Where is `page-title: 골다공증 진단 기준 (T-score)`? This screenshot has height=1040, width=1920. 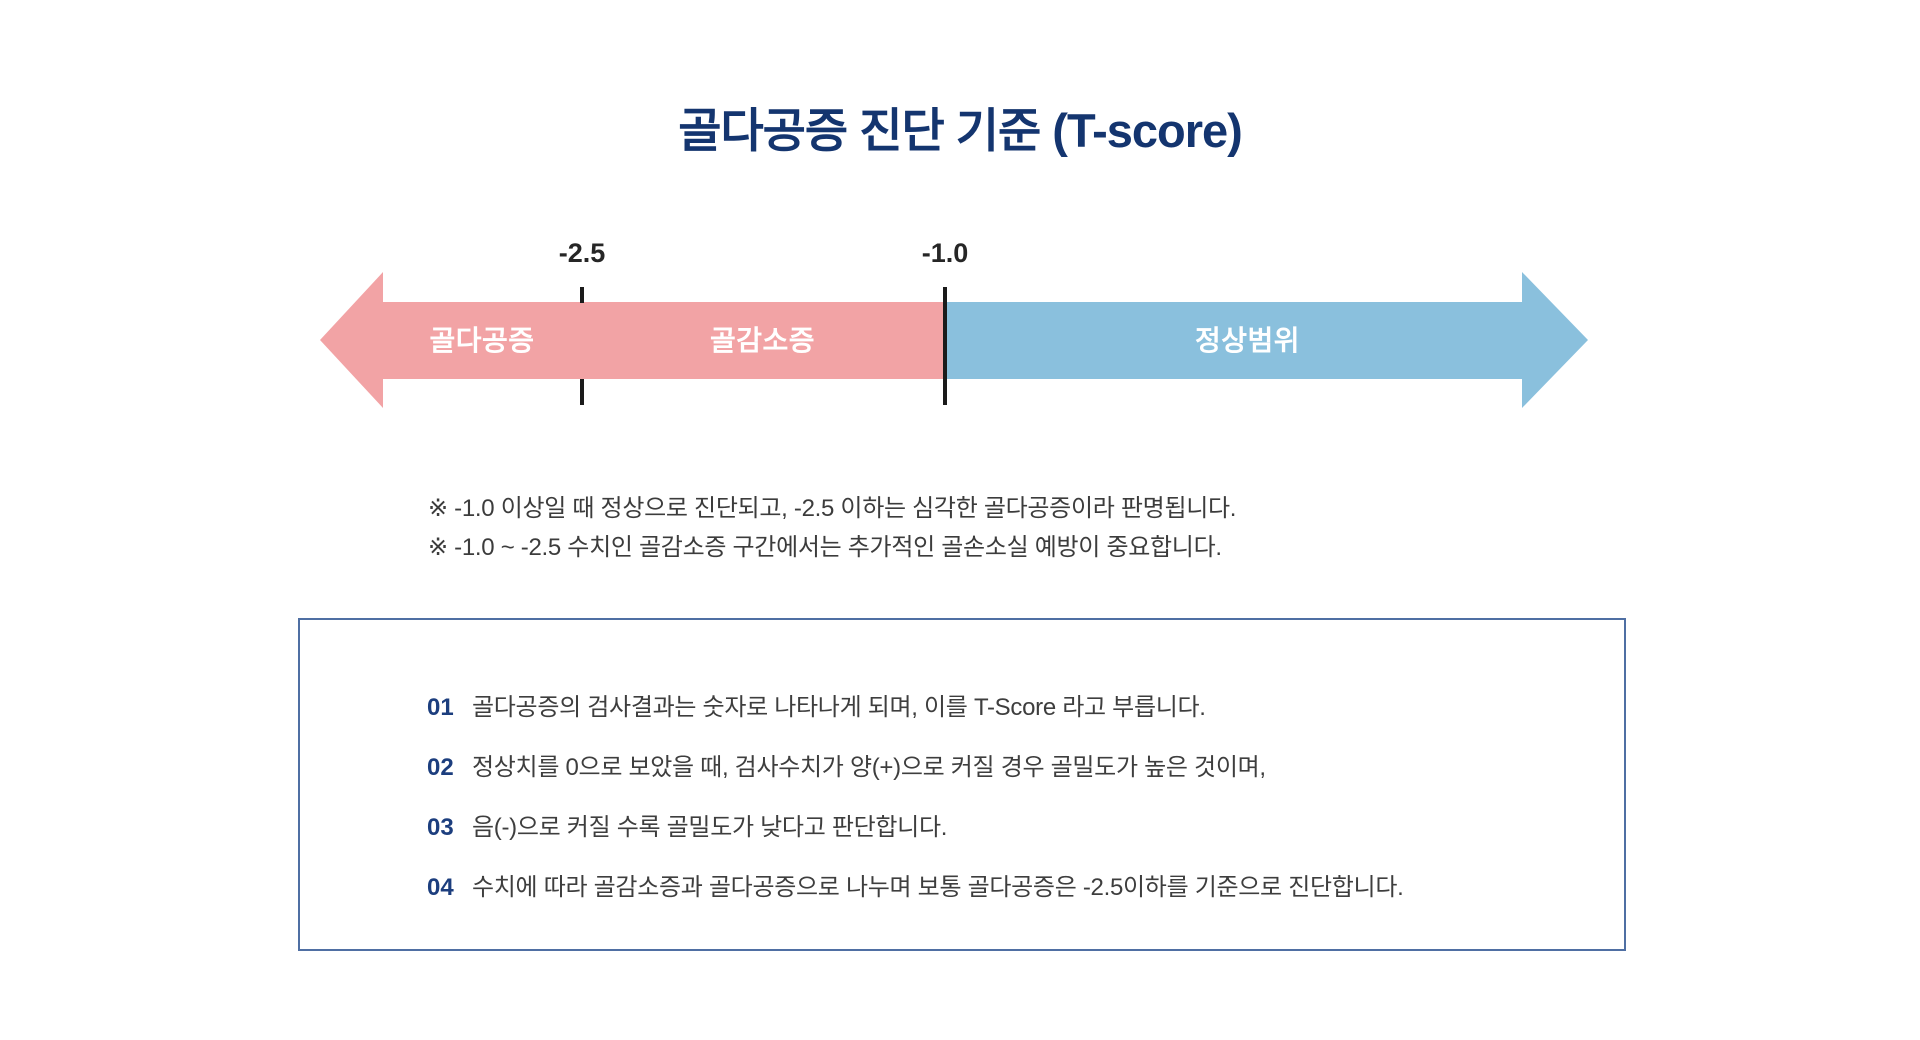 page-title: 골다공증 진단 기준 (T-score) is located at coordinates (960, 130).